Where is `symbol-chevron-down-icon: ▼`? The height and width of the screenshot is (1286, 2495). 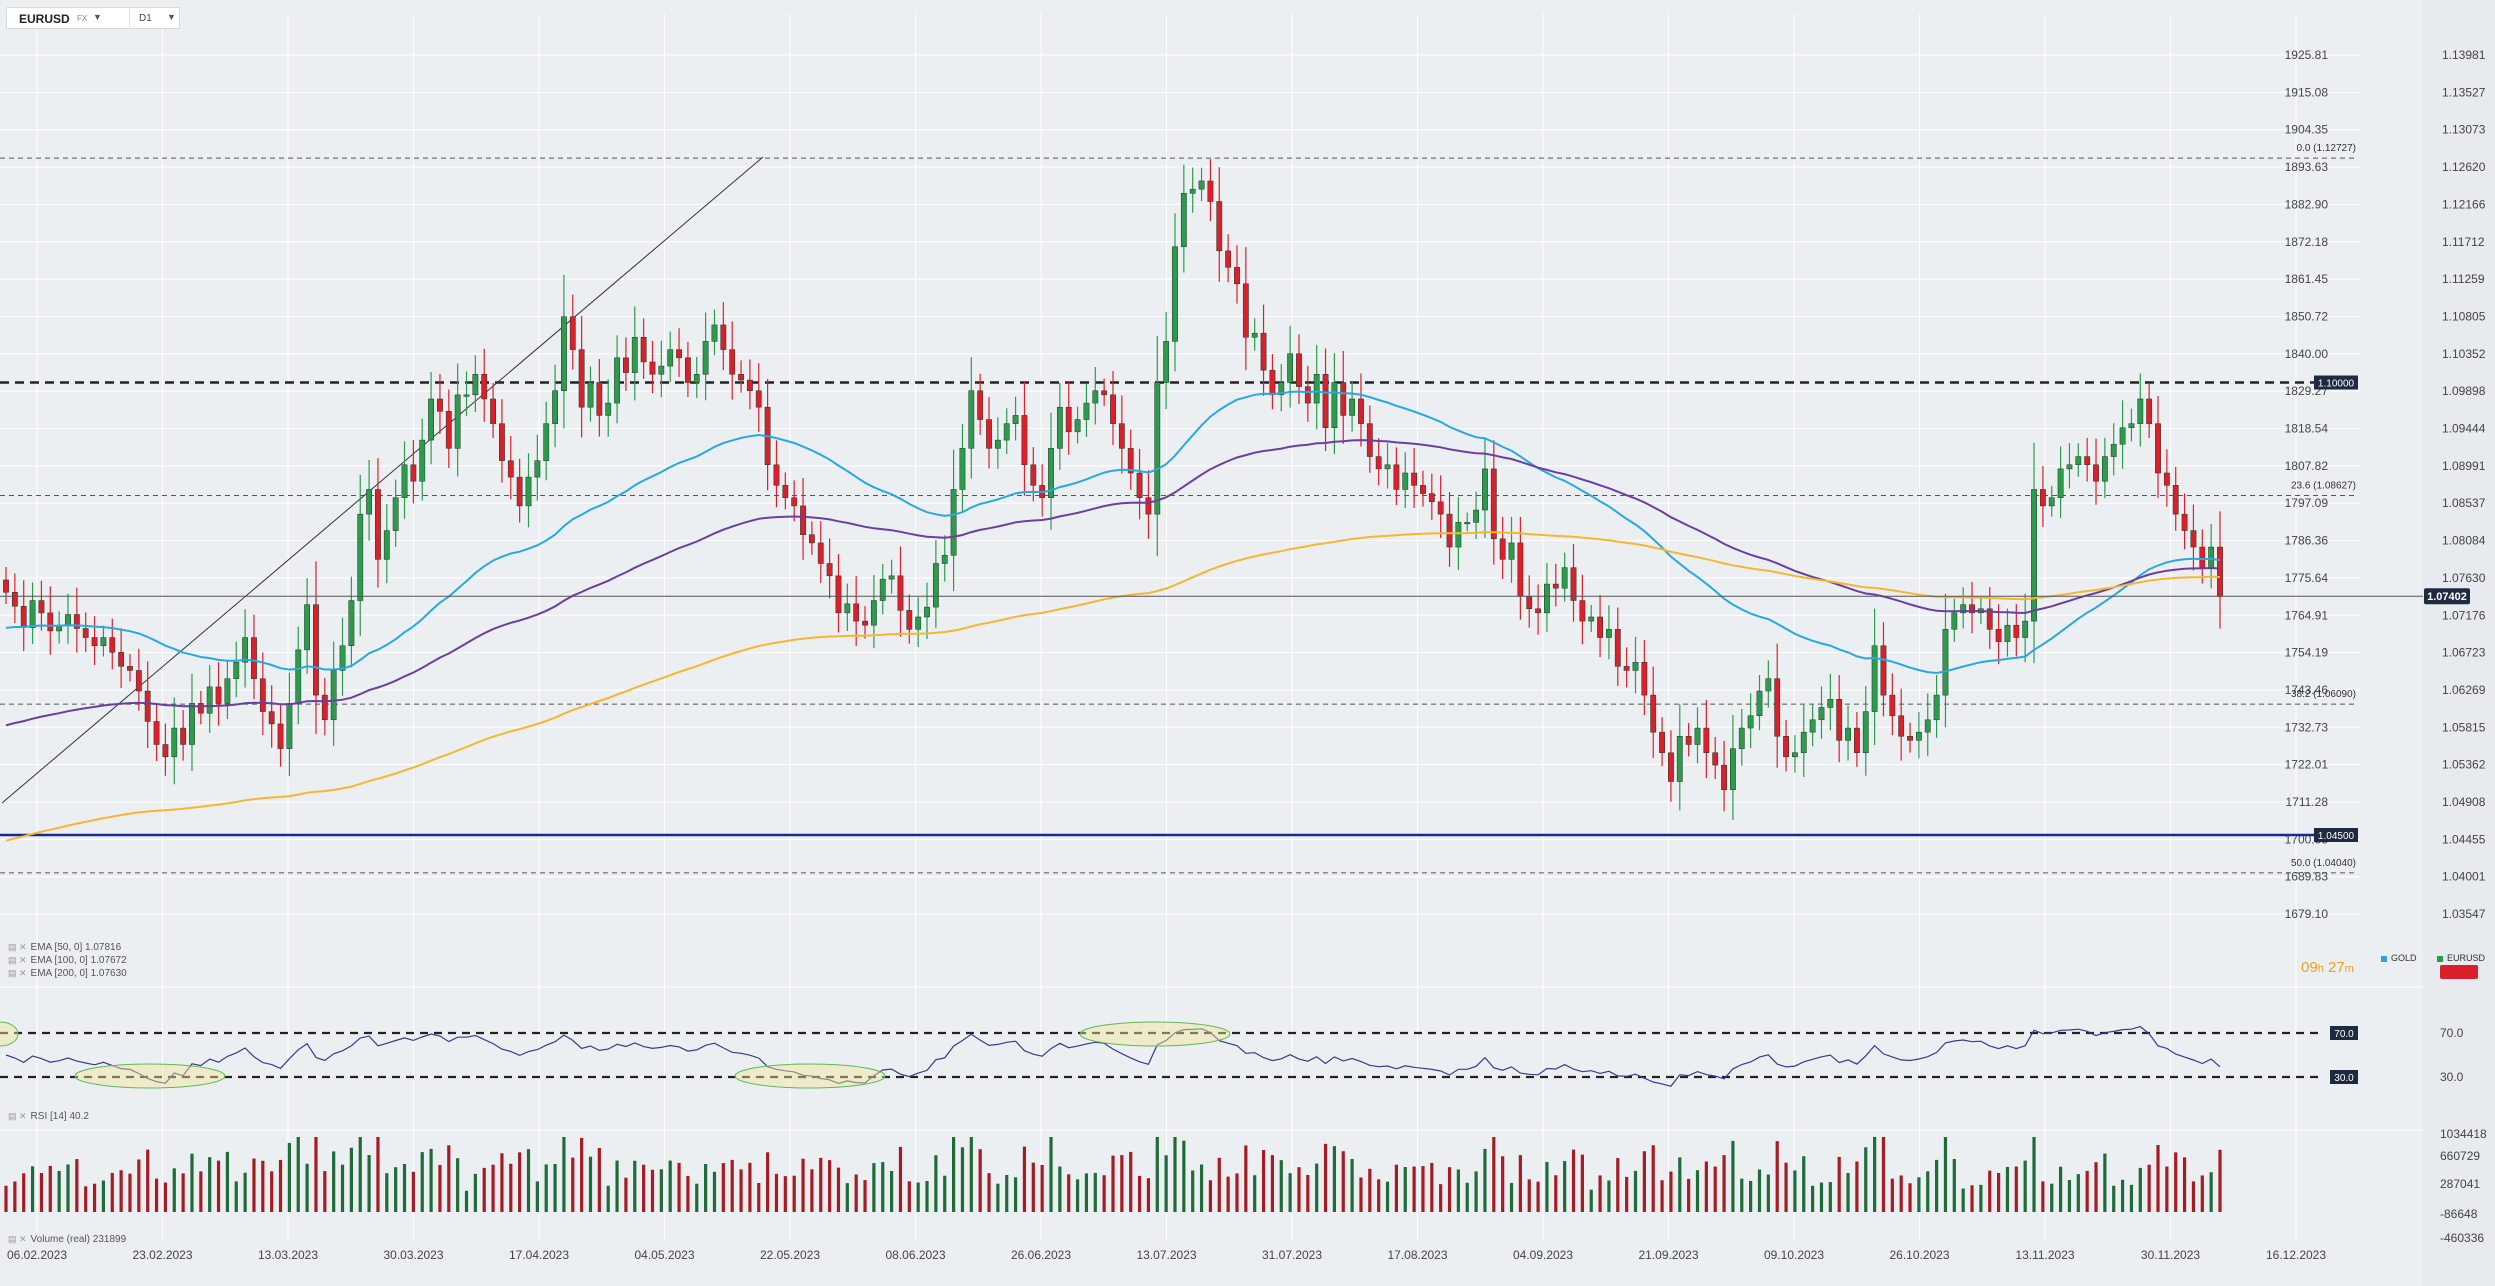 symbol-chevron-down-icon: ▼ is located at coordinates (97, 17).